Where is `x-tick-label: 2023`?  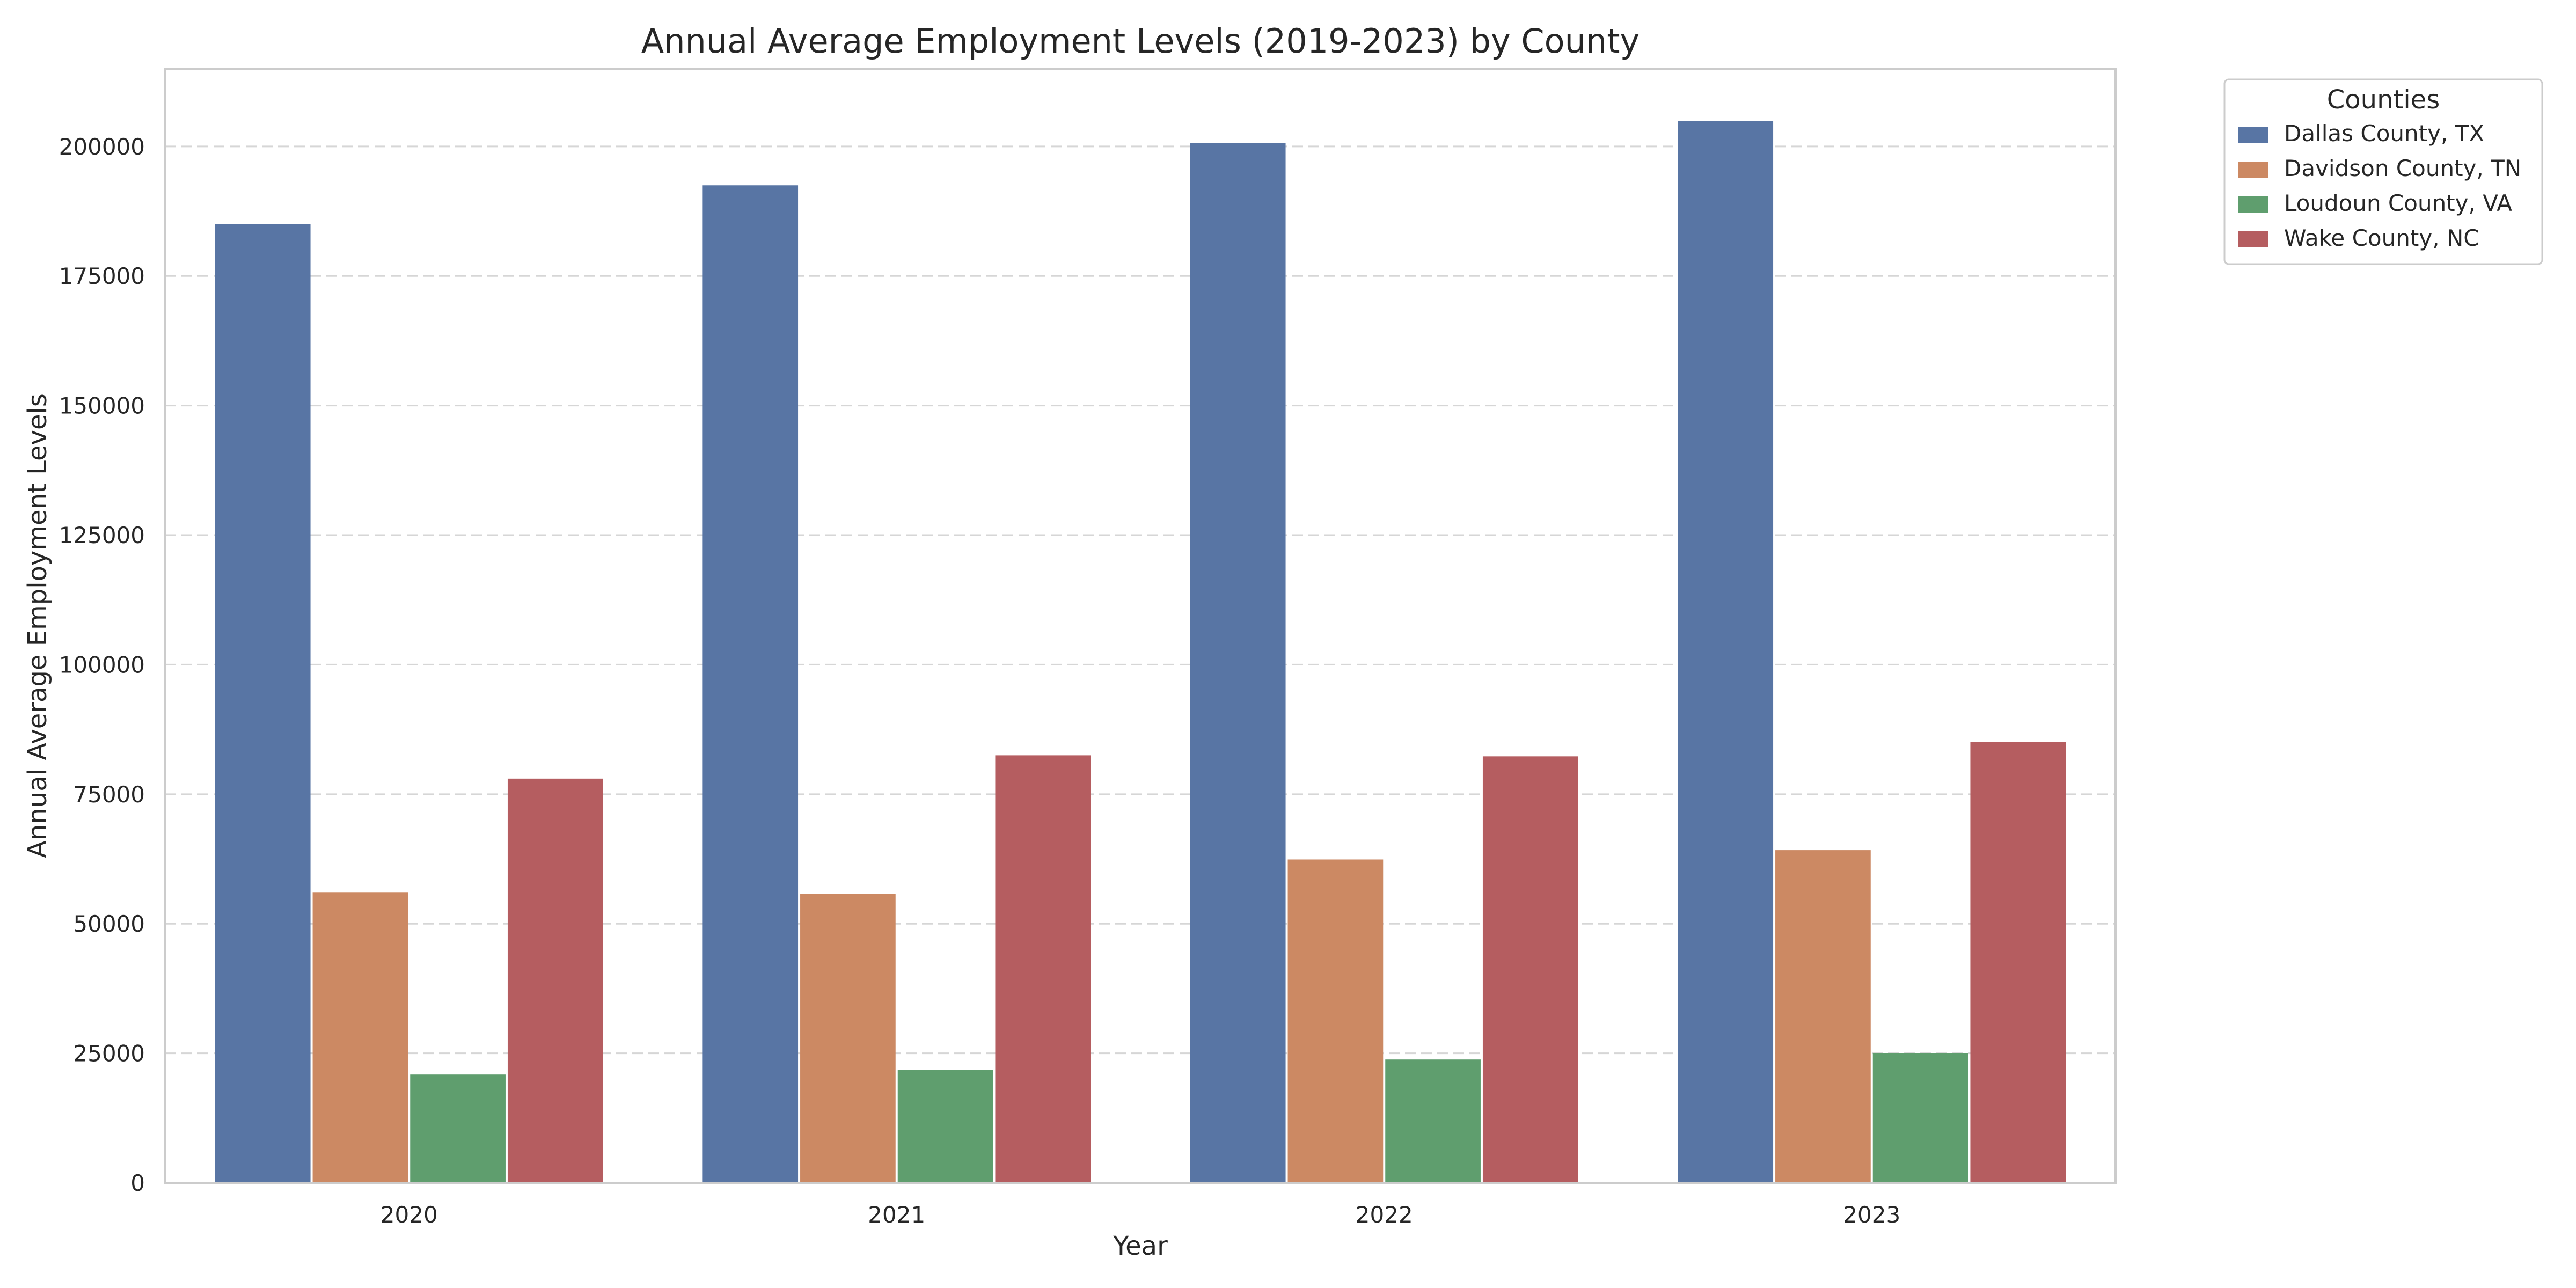
x-tick-label: 2023 is located at coordinates (1871, 1215).